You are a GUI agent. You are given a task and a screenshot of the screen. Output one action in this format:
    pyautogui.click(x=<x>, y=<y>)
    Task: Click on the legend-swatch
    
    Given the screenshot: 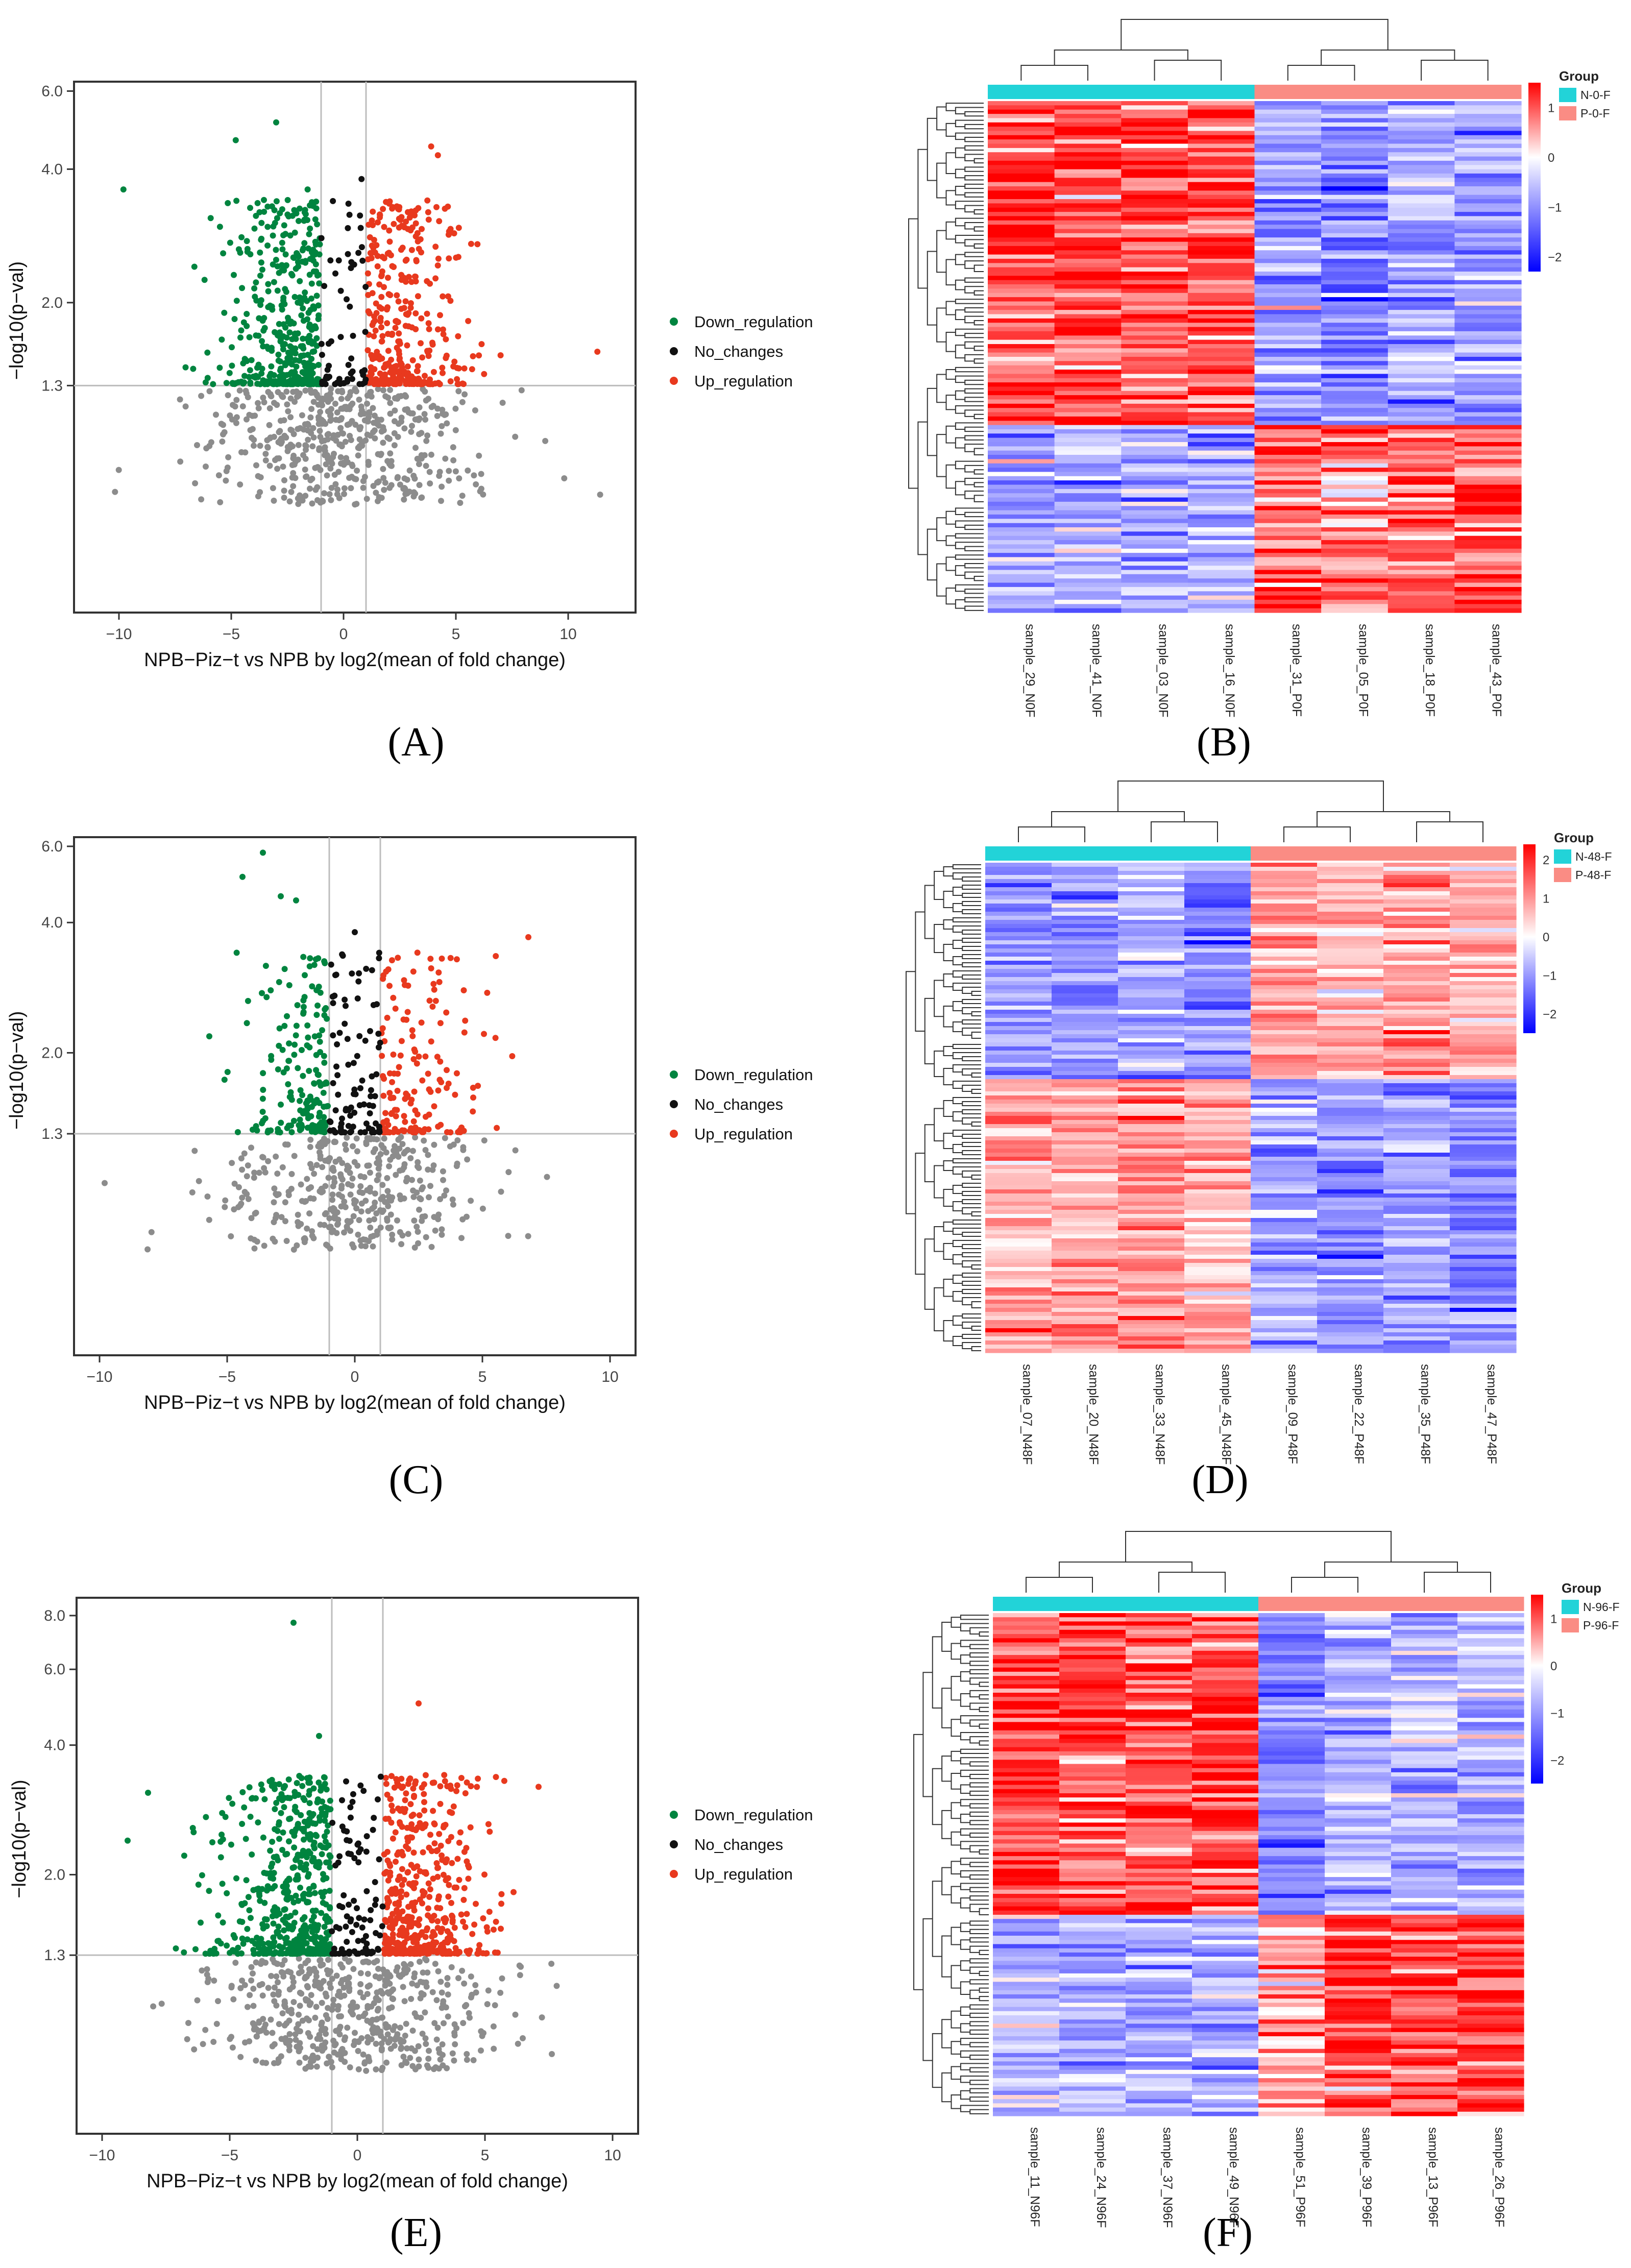 What is the action you would take?
    pyautogui.click(x=674, y=322)
    